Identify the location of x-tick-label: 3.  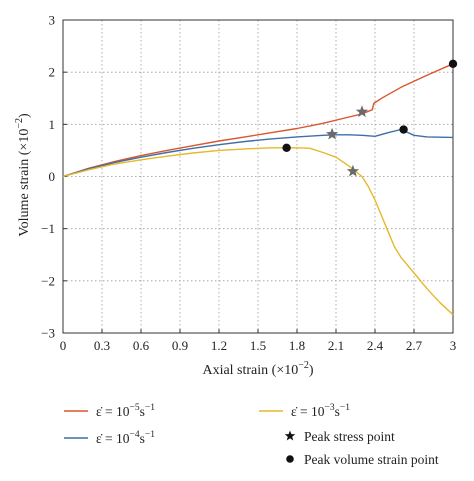
(453, 345).